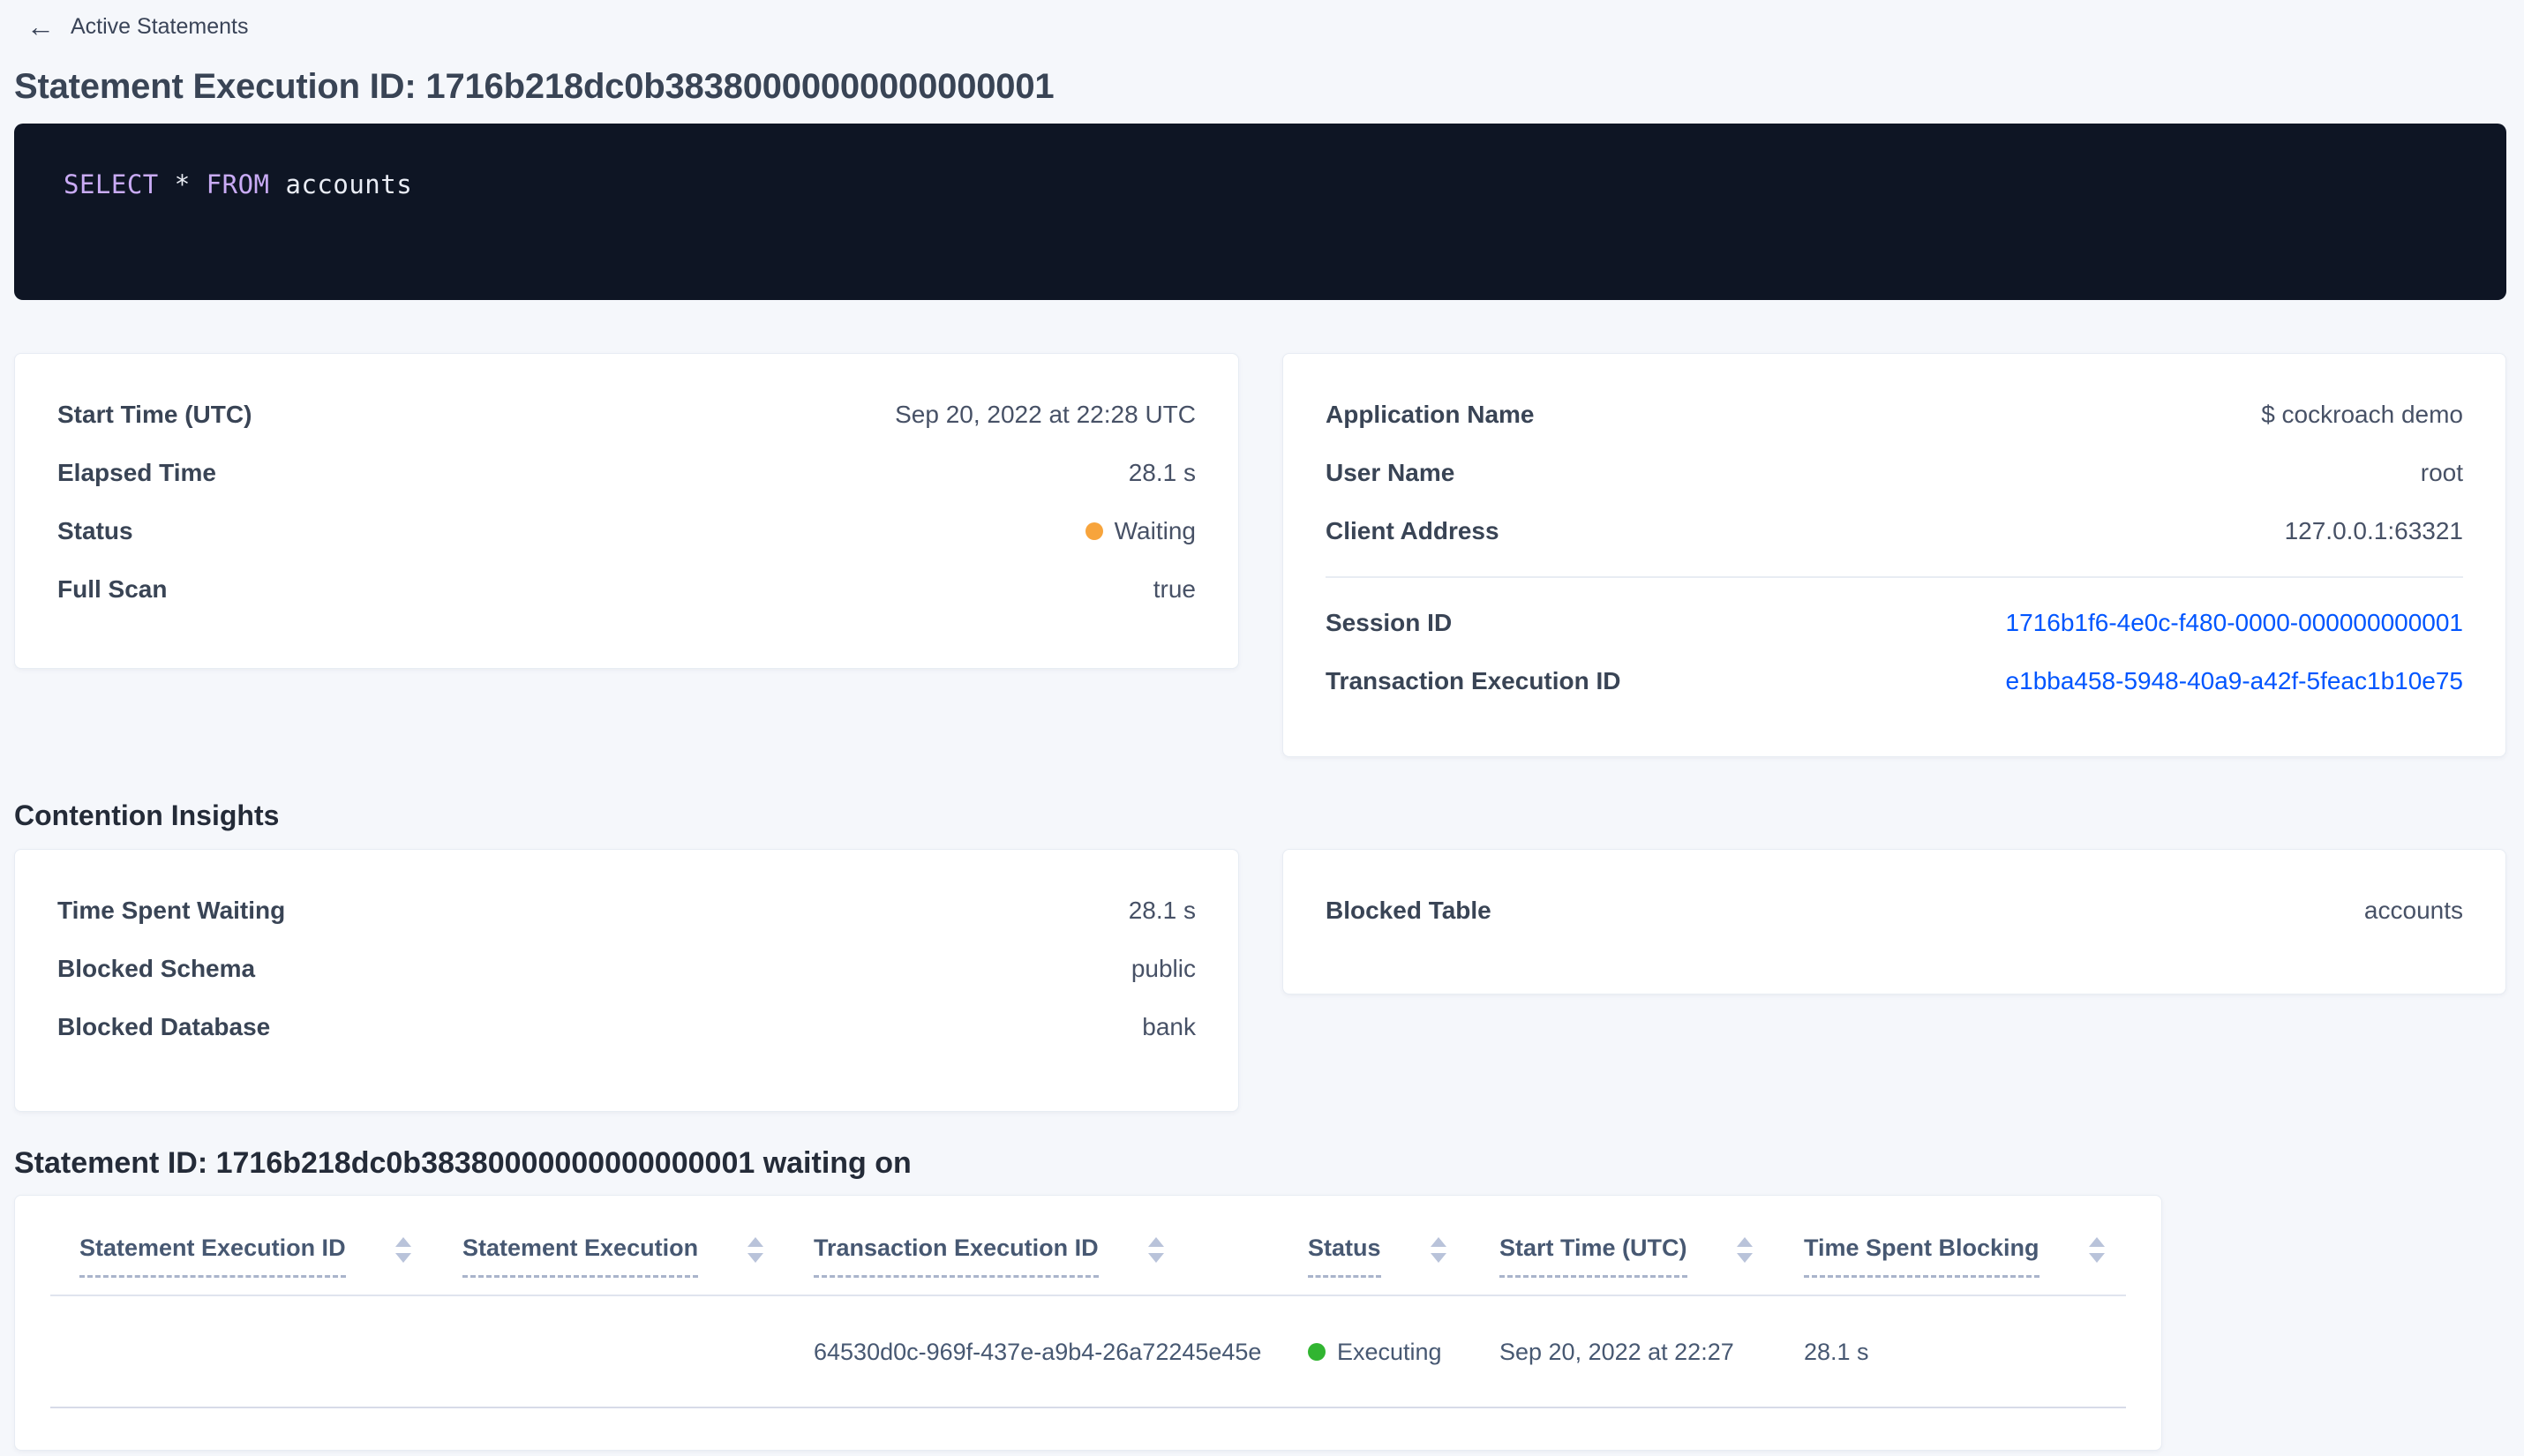  What do you see at coordinates (1894, 577) in the screenshot?
I see `card-divider` at bounding box center [1894, 577].